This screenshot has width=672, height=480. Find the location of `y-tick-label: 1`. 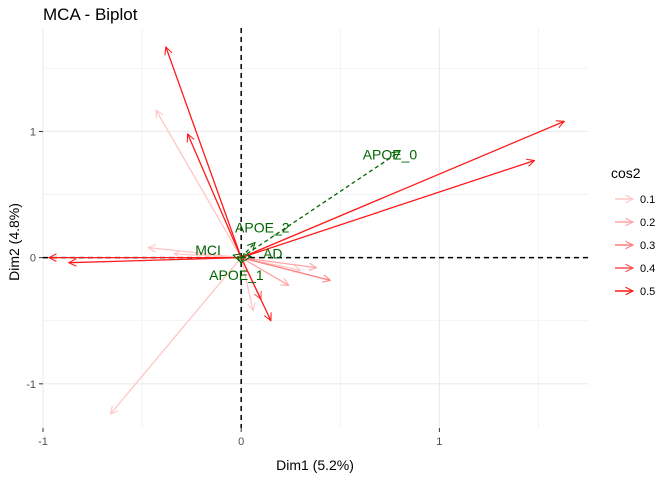

y-tick-label: 1 is located at coordinates (33, 132).